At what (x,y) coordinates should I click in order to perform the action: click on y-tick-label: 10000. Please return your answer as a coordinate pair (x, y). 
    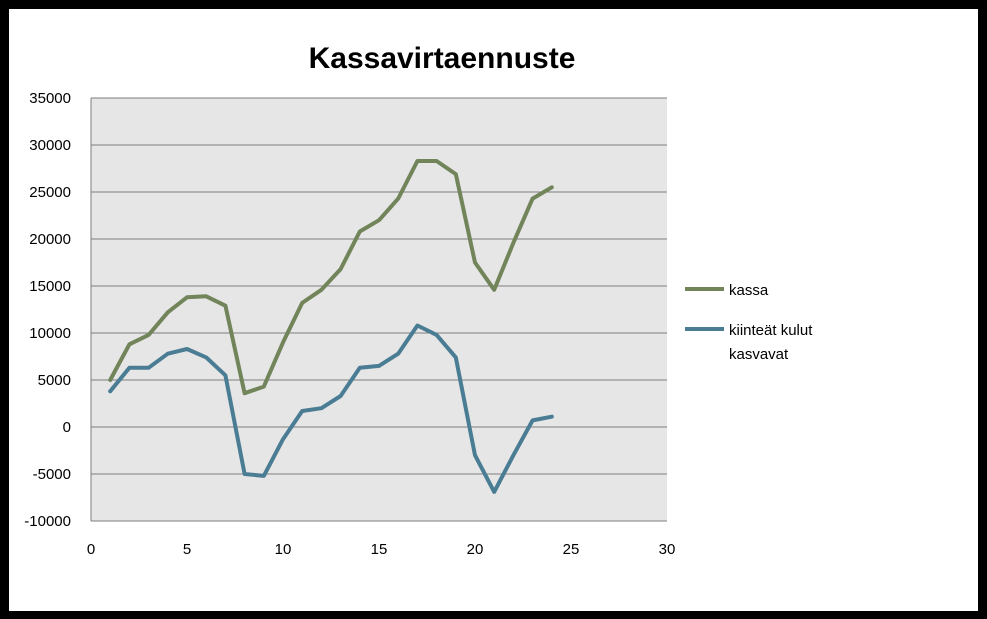
    Looking at the image, I should click on (50, 333).